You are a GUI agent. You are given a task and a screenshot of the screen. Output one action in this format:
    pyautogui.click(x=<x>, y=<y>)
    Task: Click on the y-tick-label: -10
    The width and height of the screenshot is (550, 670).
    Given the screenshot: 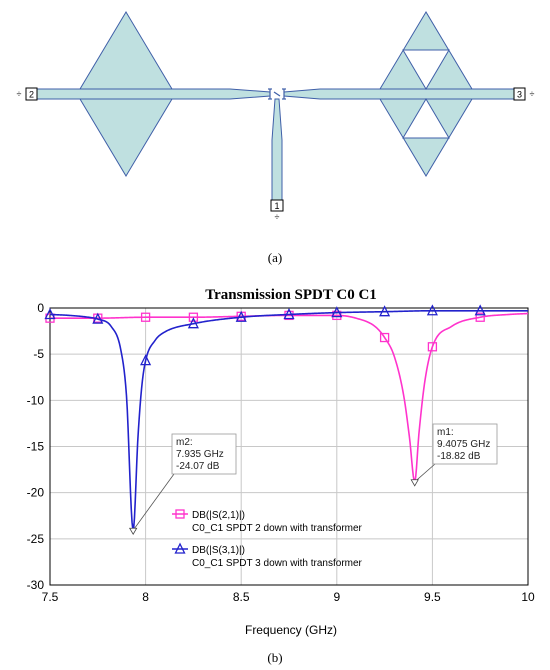 What is the action you would take?
    pyautogui.click(x=36, y=400)
    